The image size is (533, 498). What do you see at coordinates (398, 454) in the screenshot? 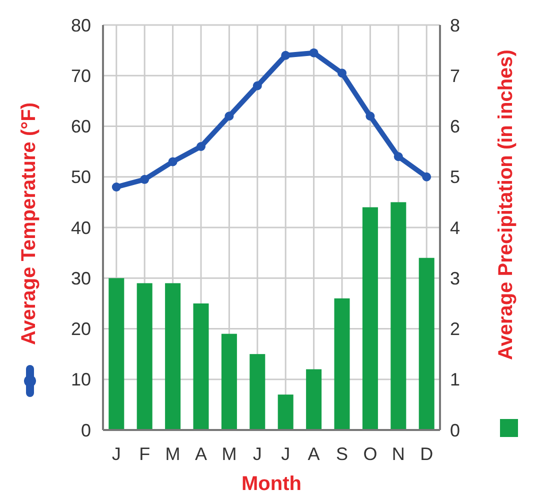
I see `x-tick-label: N` at bounding box center [398, 454].